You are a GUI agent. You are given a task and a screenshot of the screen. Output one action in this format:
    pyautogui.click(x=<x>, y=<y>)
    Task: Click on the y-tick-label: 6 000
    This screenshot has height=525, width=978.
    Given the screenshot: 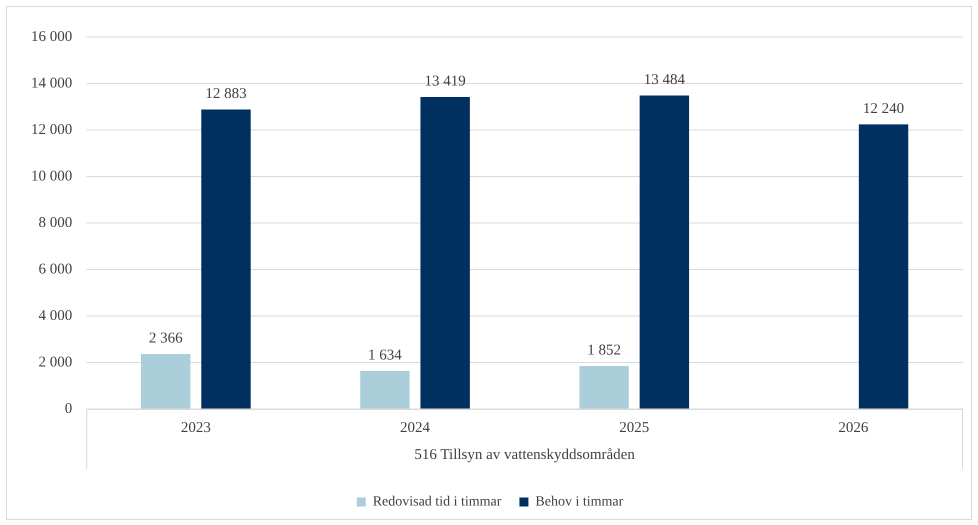 What is the action you would take?
    pyautogui.click(x=55, y=269)
    